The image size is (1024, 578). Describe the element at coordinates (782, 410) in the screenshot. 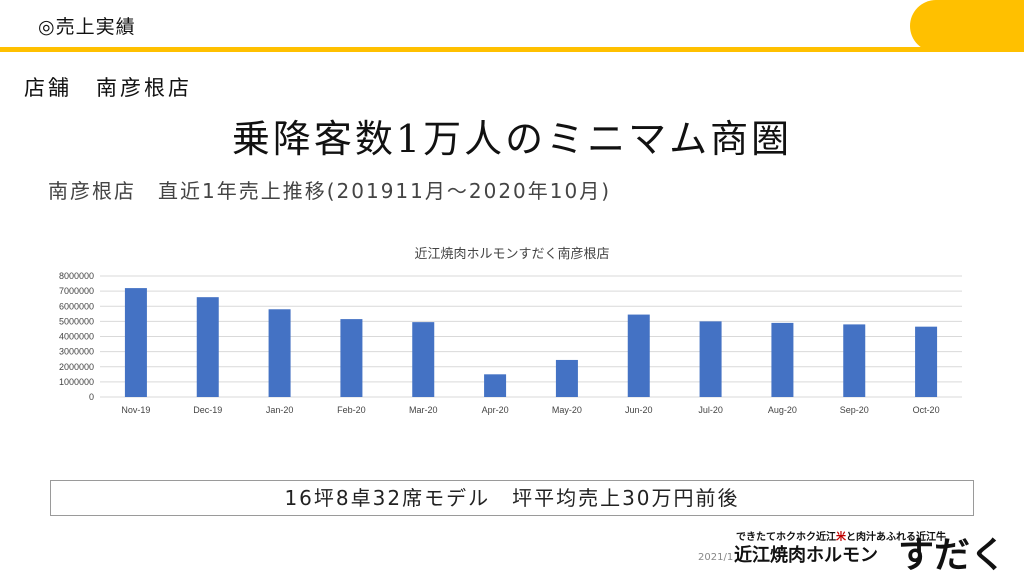

I see `x-tick-label: Aug-20` at that location.